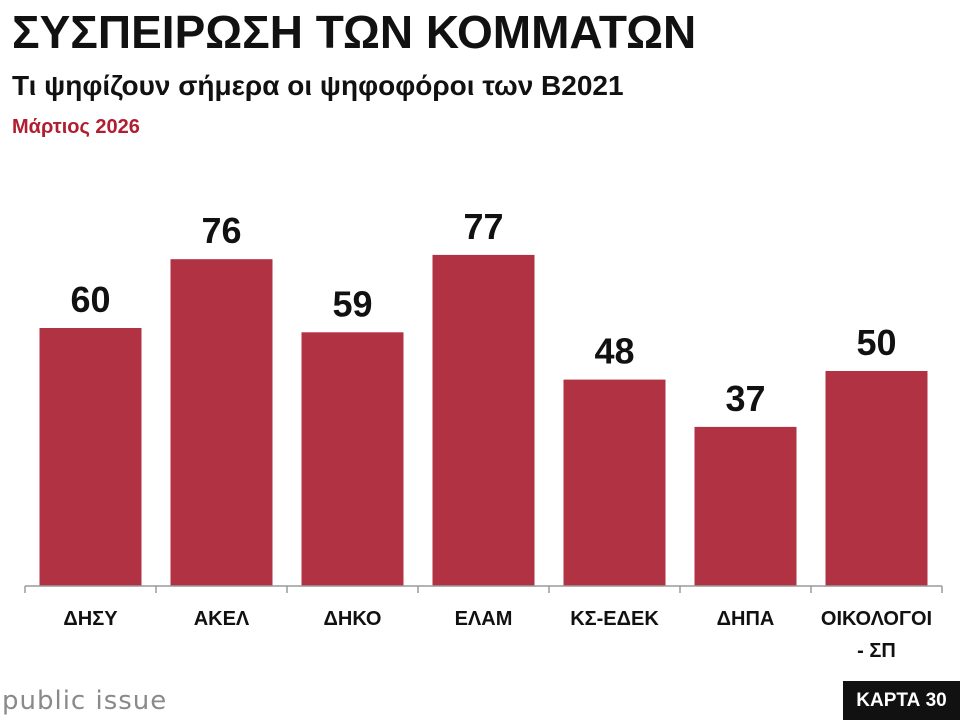 The image size is (960, 720). I want to click on chart-date: Μάρτιος 2026, so click(76, 127).